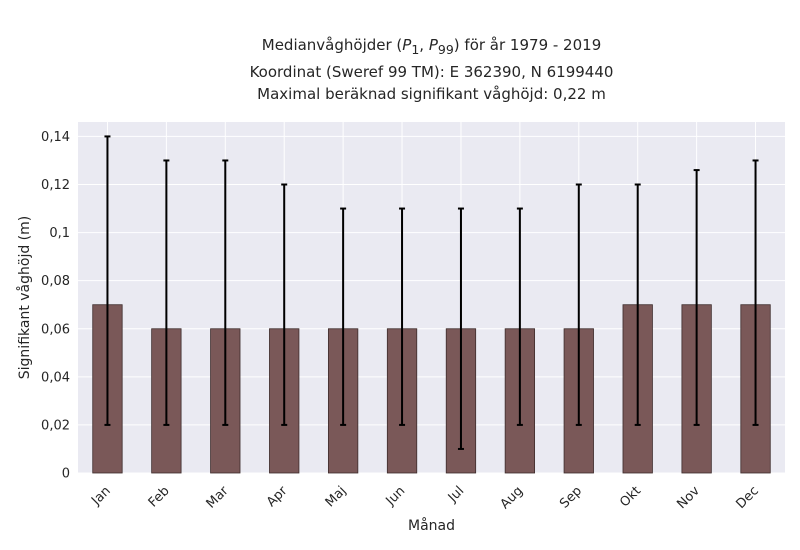 The width and height of the screenshot is (800, 550). What do you see at coordinates (332, 45) in the screenshot?
I see `chart-title-prefix: Medianvåghöjder (` at bounding box center [332, 45].